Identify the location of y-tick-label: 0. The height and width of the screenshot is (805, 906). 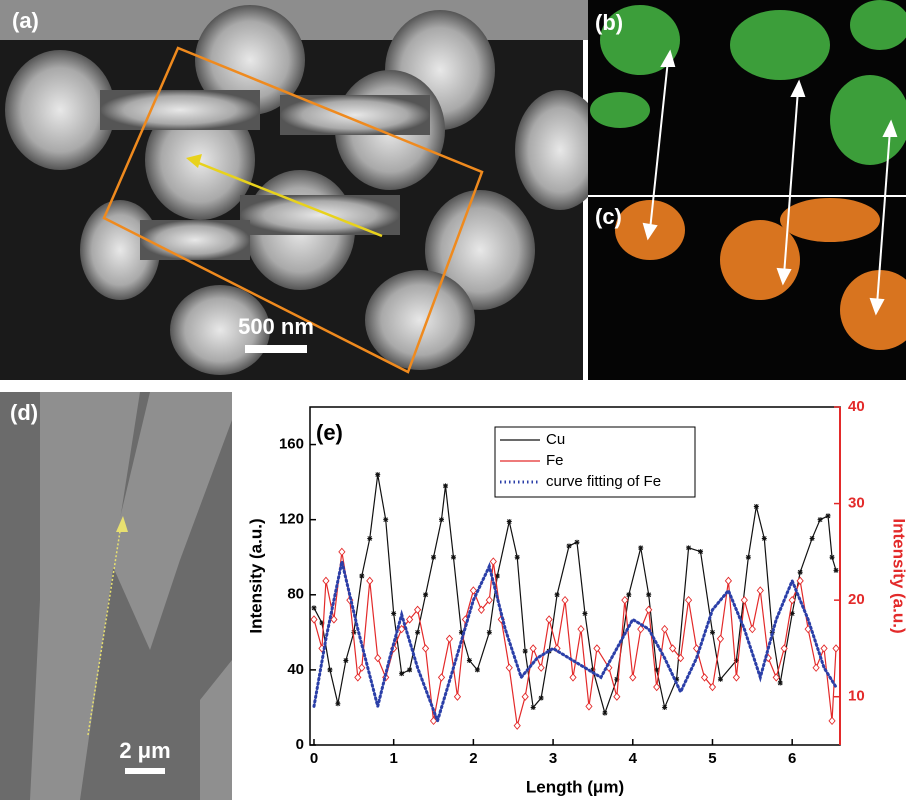
(300, 744).